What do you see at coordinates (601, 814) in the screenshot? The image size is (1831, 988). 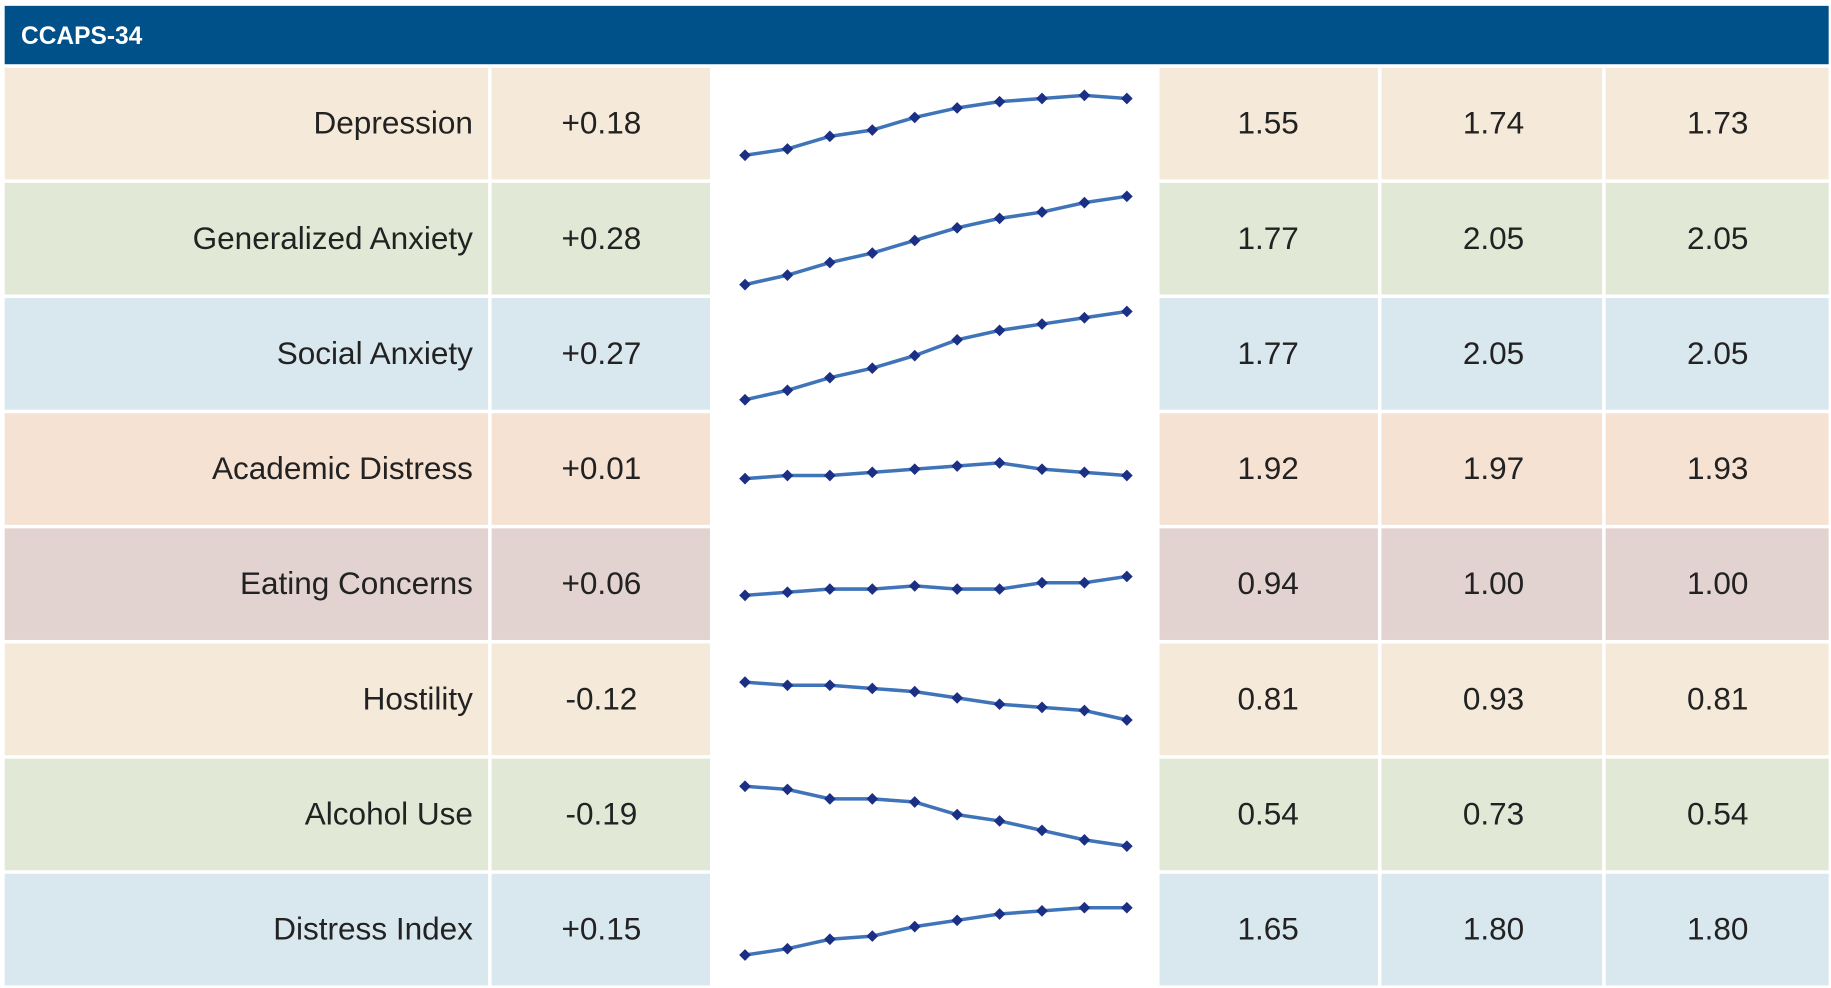 I see `change-value: -0.19` at bounding box center [601, 814].